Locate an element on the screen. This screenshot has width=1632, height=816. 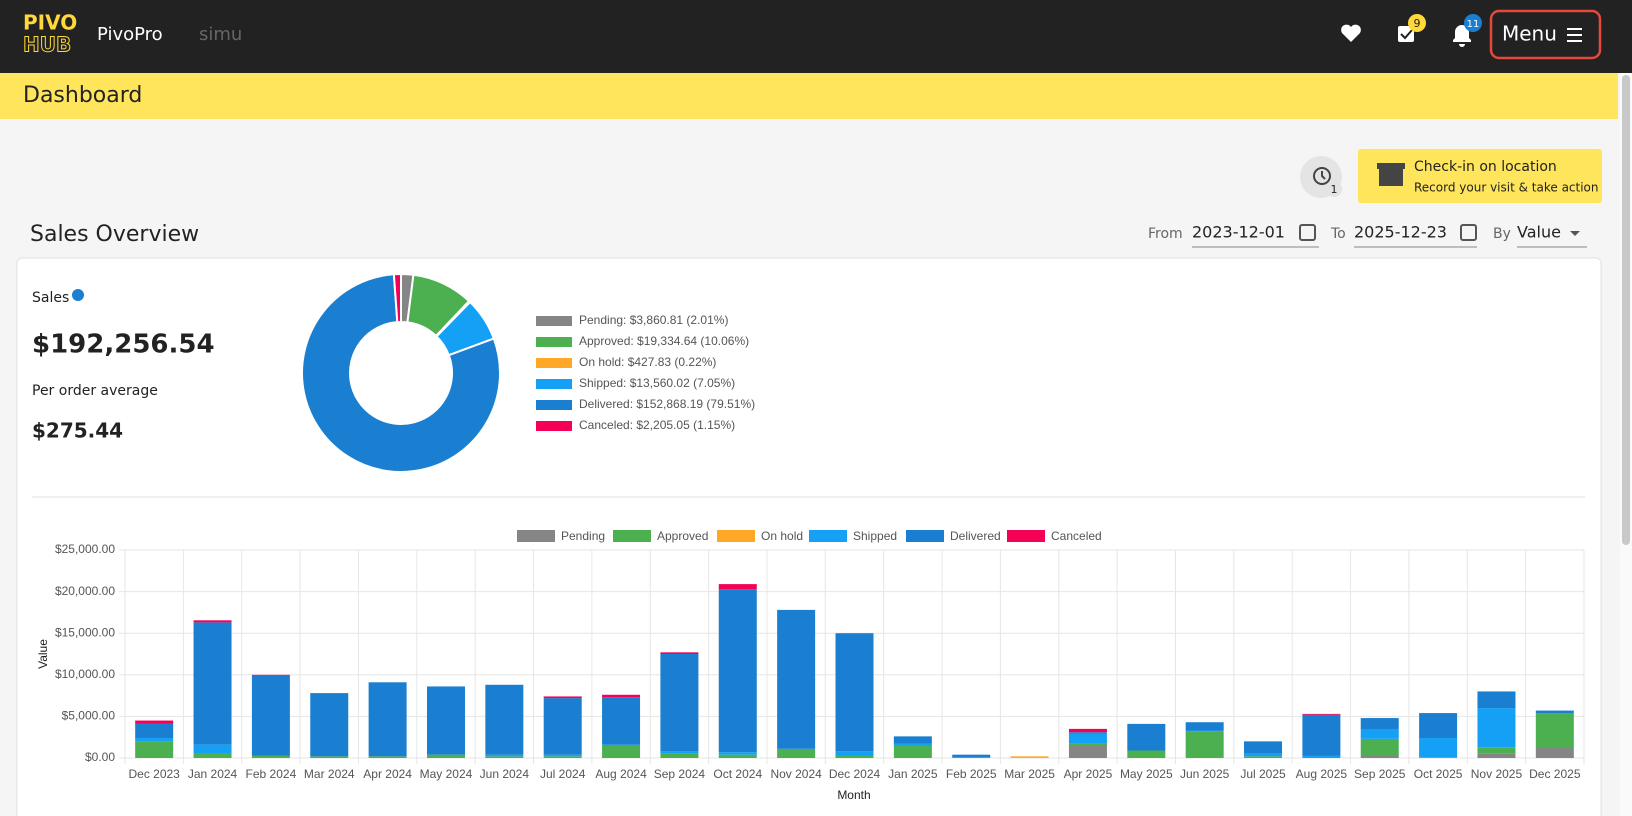
legend-label: On hold: $427.83 (0.22%) is located at coordinates (647, 362).